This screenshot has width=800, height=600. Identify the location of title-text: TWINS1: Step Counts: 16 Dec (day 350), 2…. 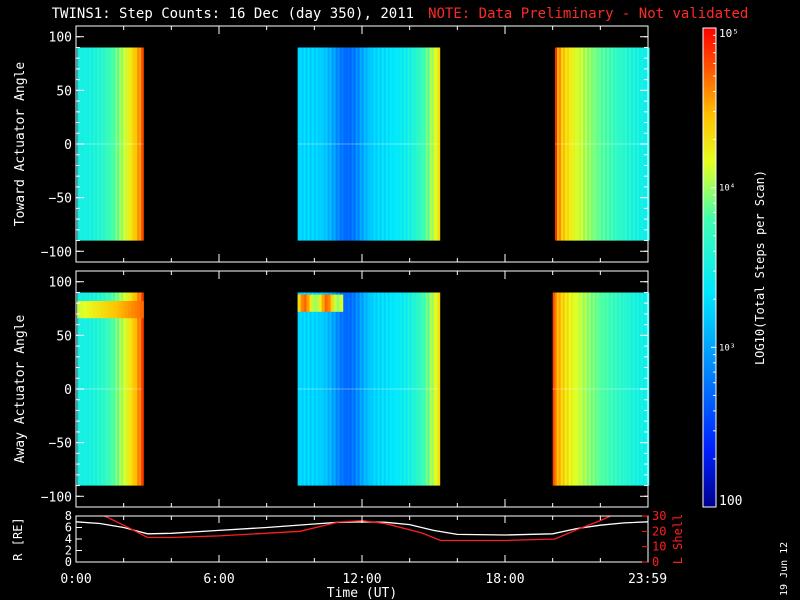
(233, 14).